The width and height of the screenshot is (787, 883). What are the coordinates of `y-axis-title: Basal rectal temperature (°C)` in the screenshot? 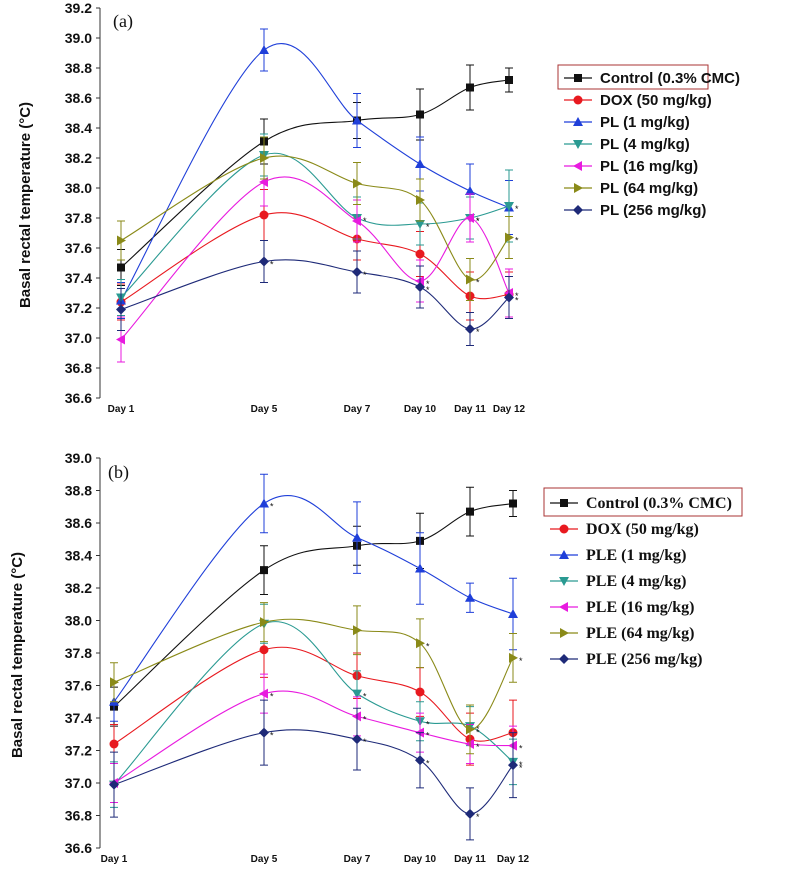 It's located at (17, 655).